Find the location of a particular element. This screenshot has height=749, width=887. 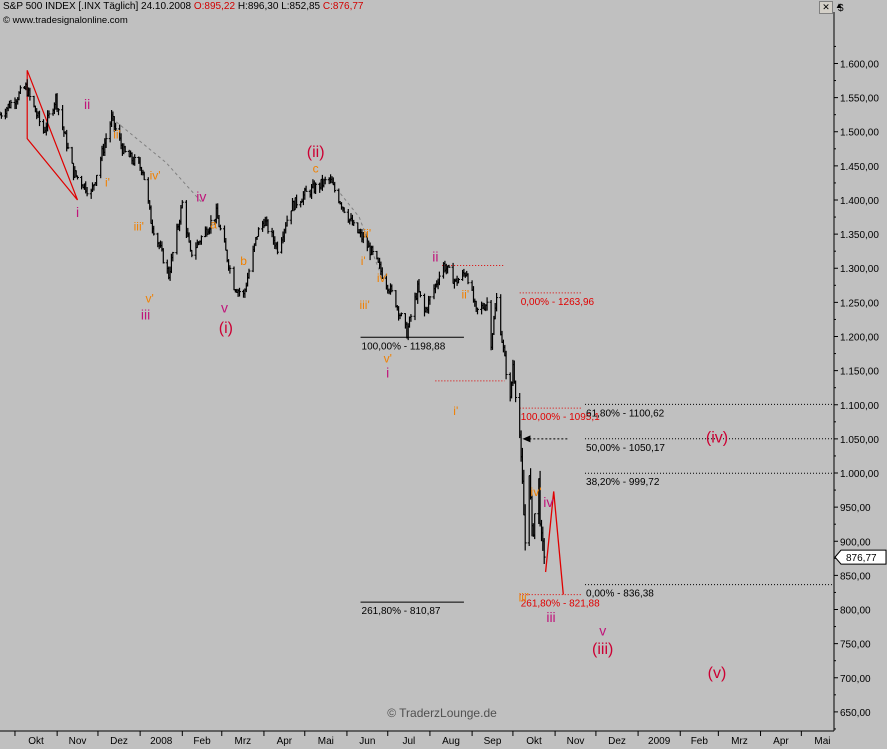

fib-label: 38,20% - 999,72 is located at coordinates (623, 482).